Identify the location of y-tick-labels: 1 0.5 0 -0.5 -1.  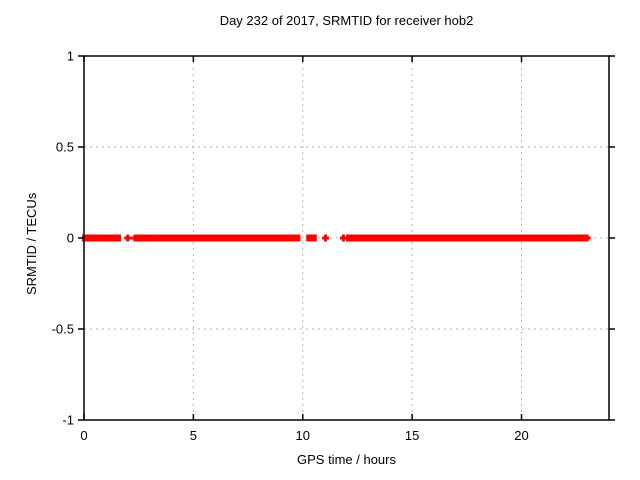
(63, 238).